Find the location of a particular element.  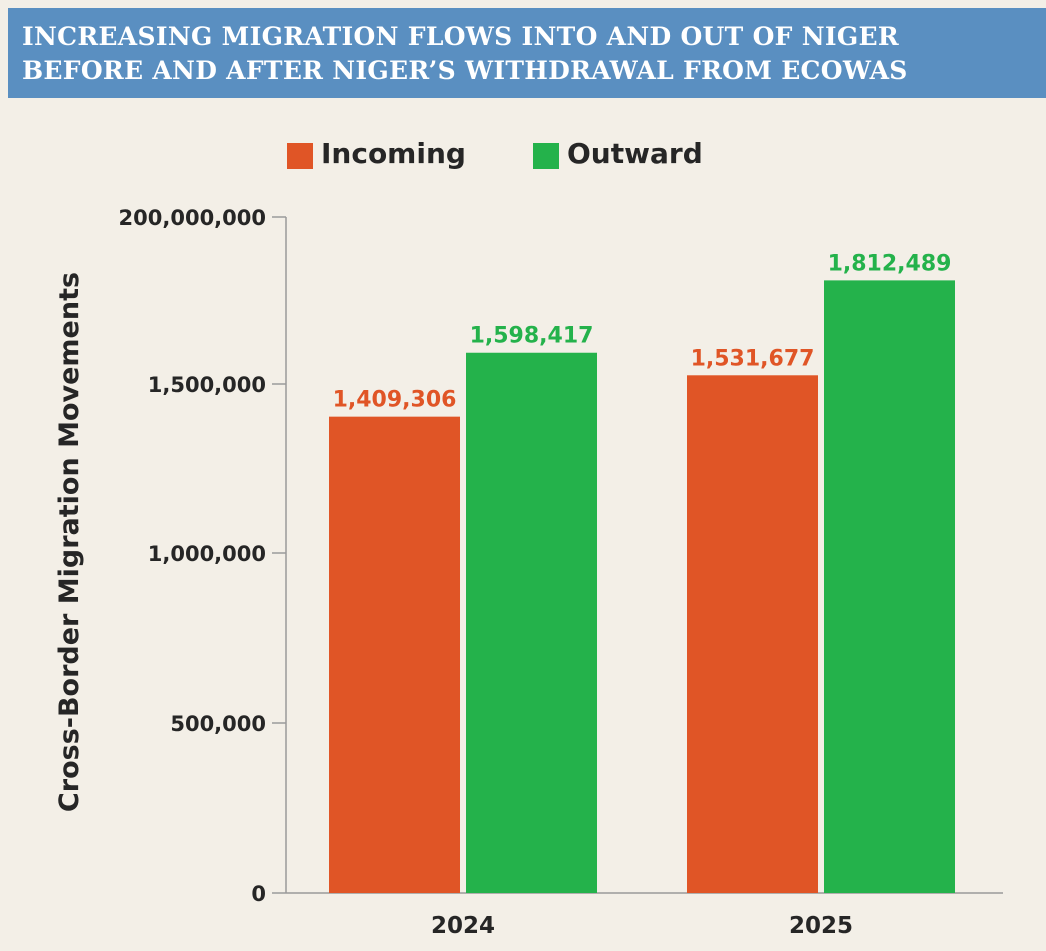

y-tick-label: 1,500,000 is located at coordinates (207, 385).